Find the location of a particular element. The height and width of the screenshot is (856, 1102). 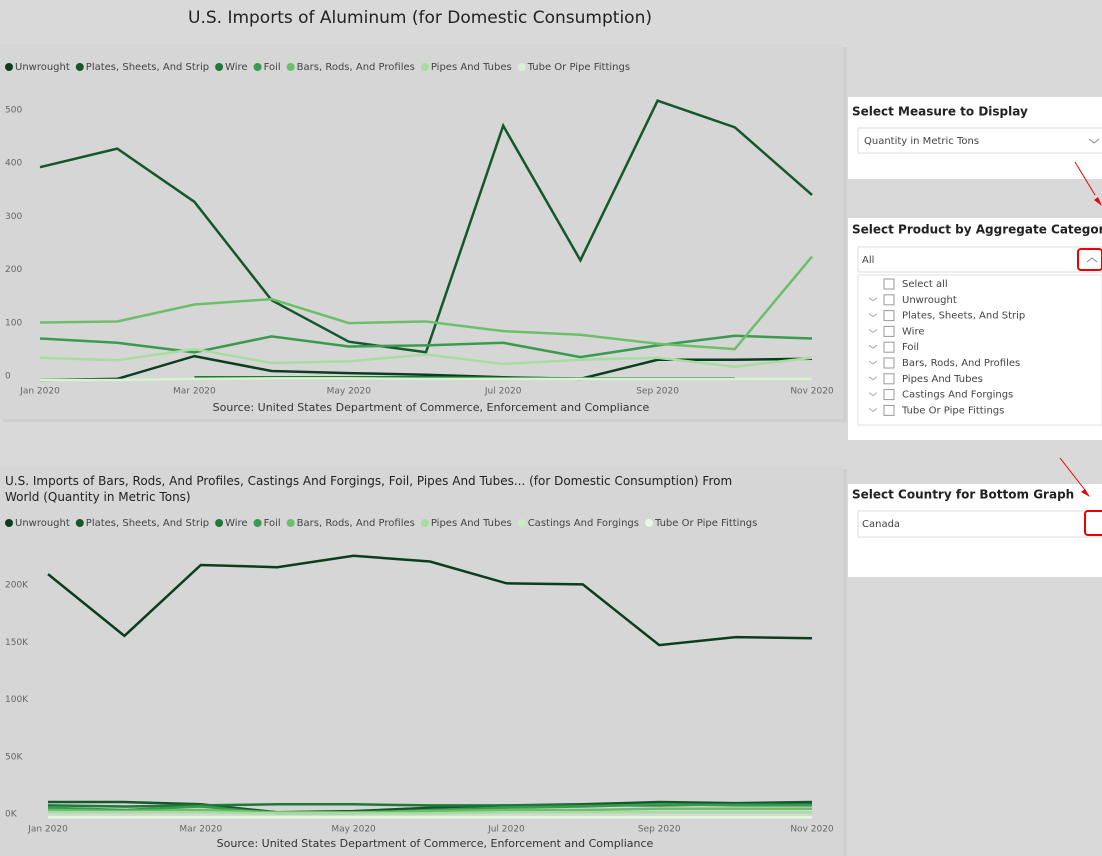

legend-label: Plates, Sheets, And Strip is located at coordinates (147, 523).